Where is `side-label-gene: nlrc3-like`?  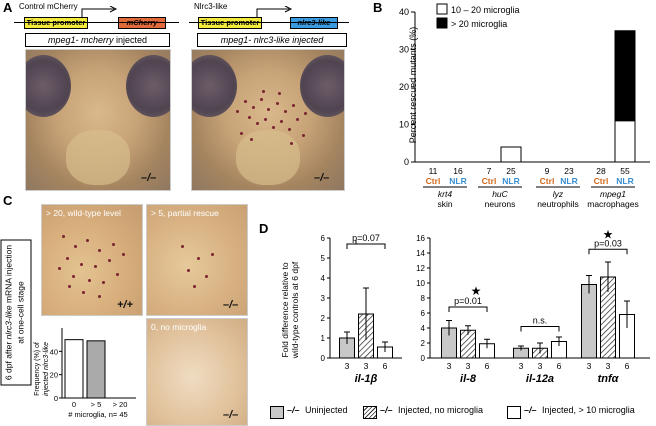
side-label-gene: nlrc3-like is located at coordinates (8, 322).